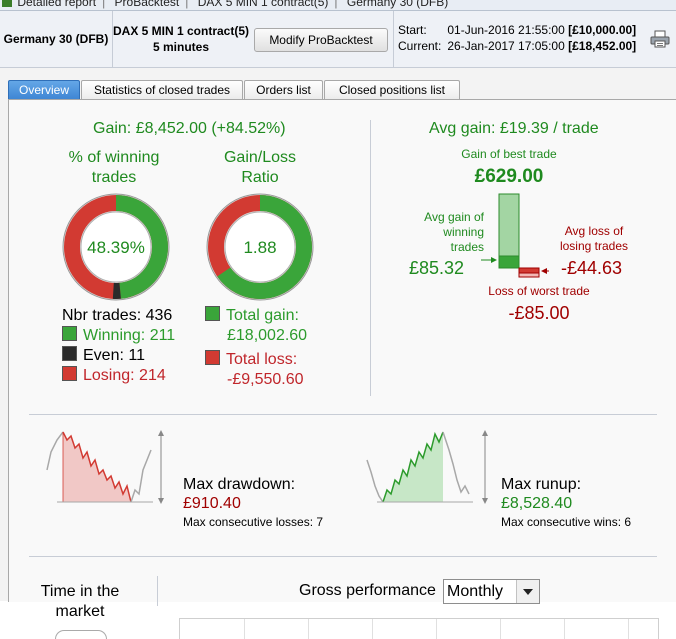 This screenshot has width=676, height=639. I want to click on total-gain-swatch, so click(212, 313).